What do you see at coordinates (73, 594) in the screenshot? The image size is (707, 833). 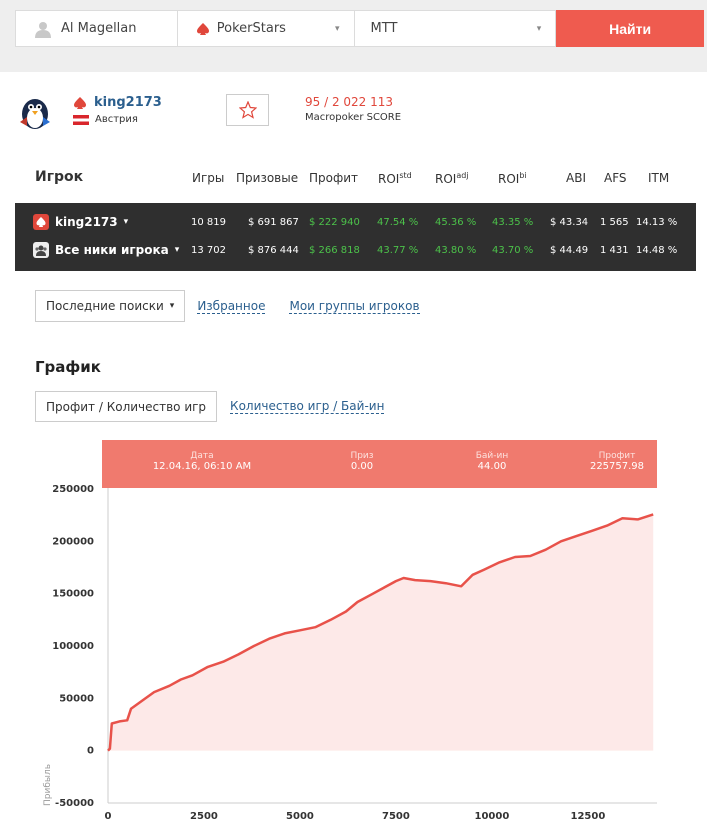 I see `y-tick-label: 150000` at bounding box center [73, 594].